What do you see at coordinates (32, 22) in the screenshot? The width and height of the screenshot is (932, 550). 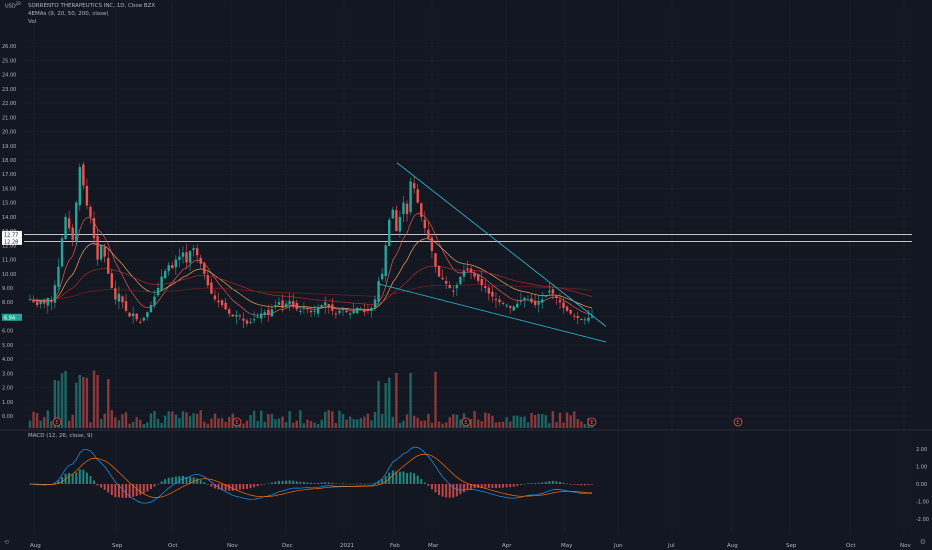 I see `vol-legend: Vol` at bounding box center [32, 22].